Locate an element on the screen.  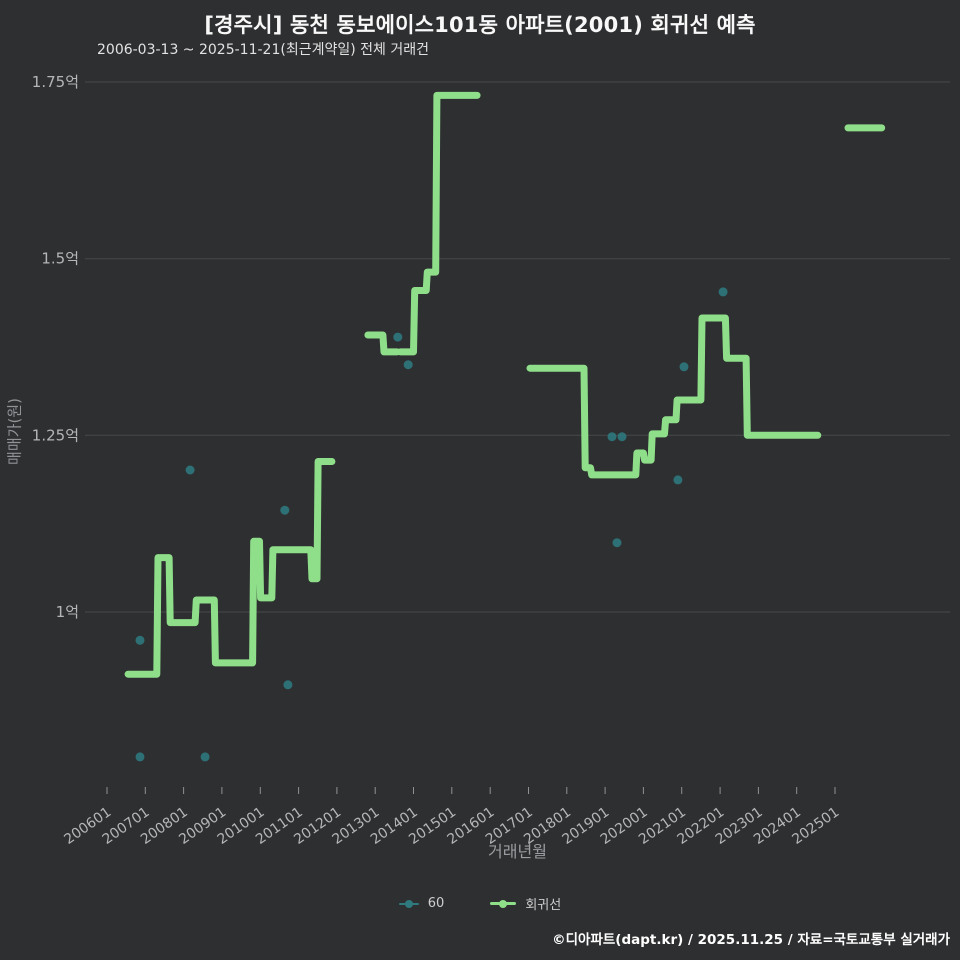
legend-item-regression: 회귀선 is located at coordinates (525, 903).